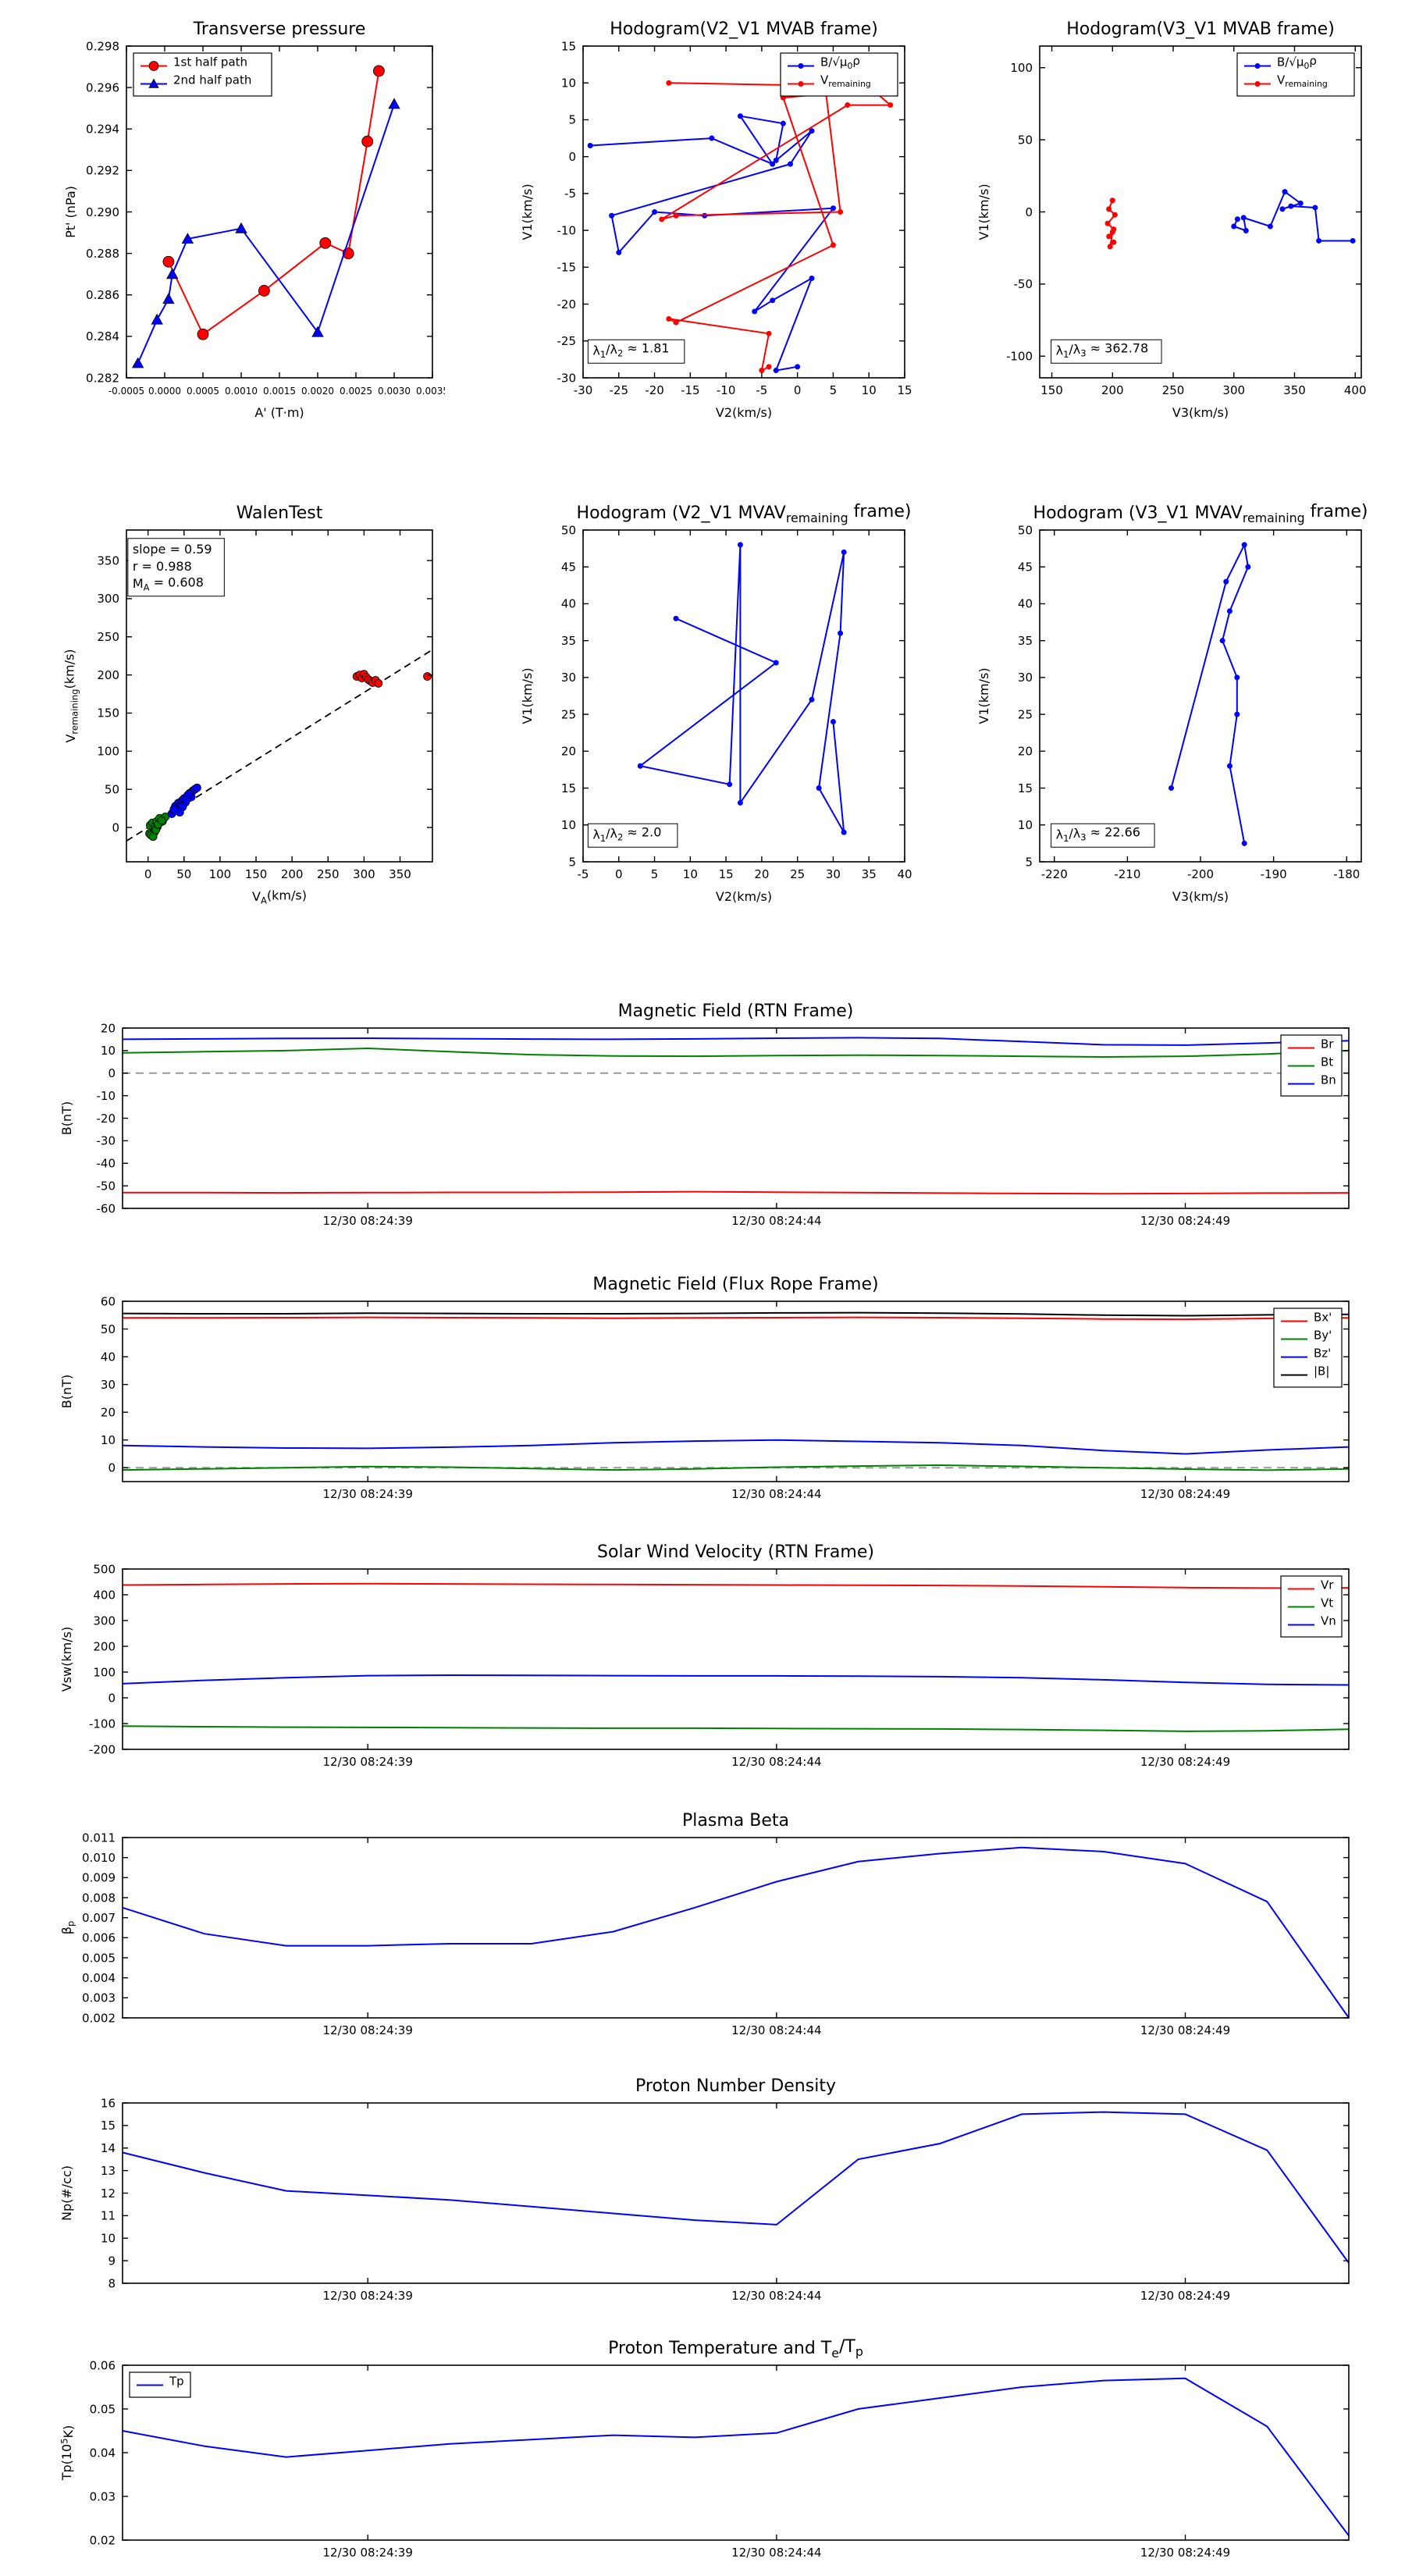 The image size is (1405, 2576). Describe the element at coordinates (103, 1724) in the screenshot. I see `svg-text: -100` at that location.